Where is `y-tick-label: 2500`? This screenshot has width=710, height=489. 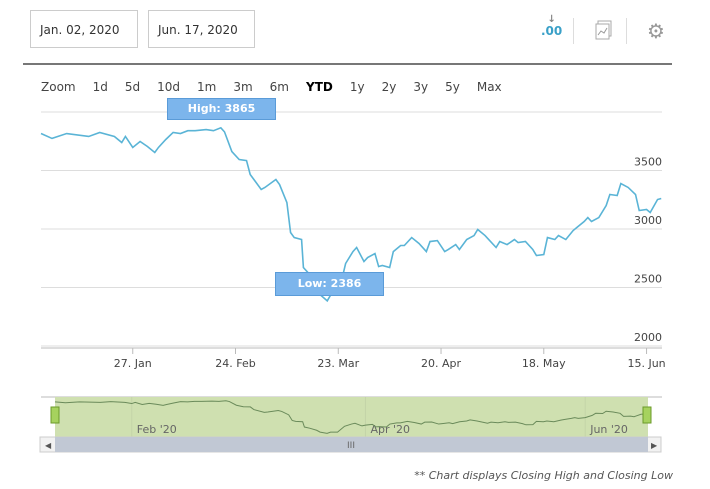
y-tick-label: 2500 is located at coordinates (648, 279).